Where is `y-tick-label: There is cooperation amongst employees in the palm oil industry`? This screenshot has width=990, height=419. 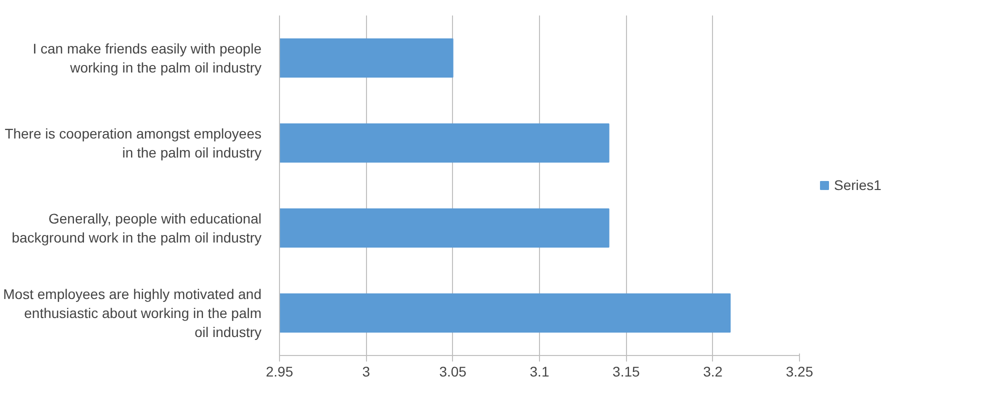 y-tick-label: There is cooperation amongst employees in the palm oil industry is located at coordinates (133, 143).